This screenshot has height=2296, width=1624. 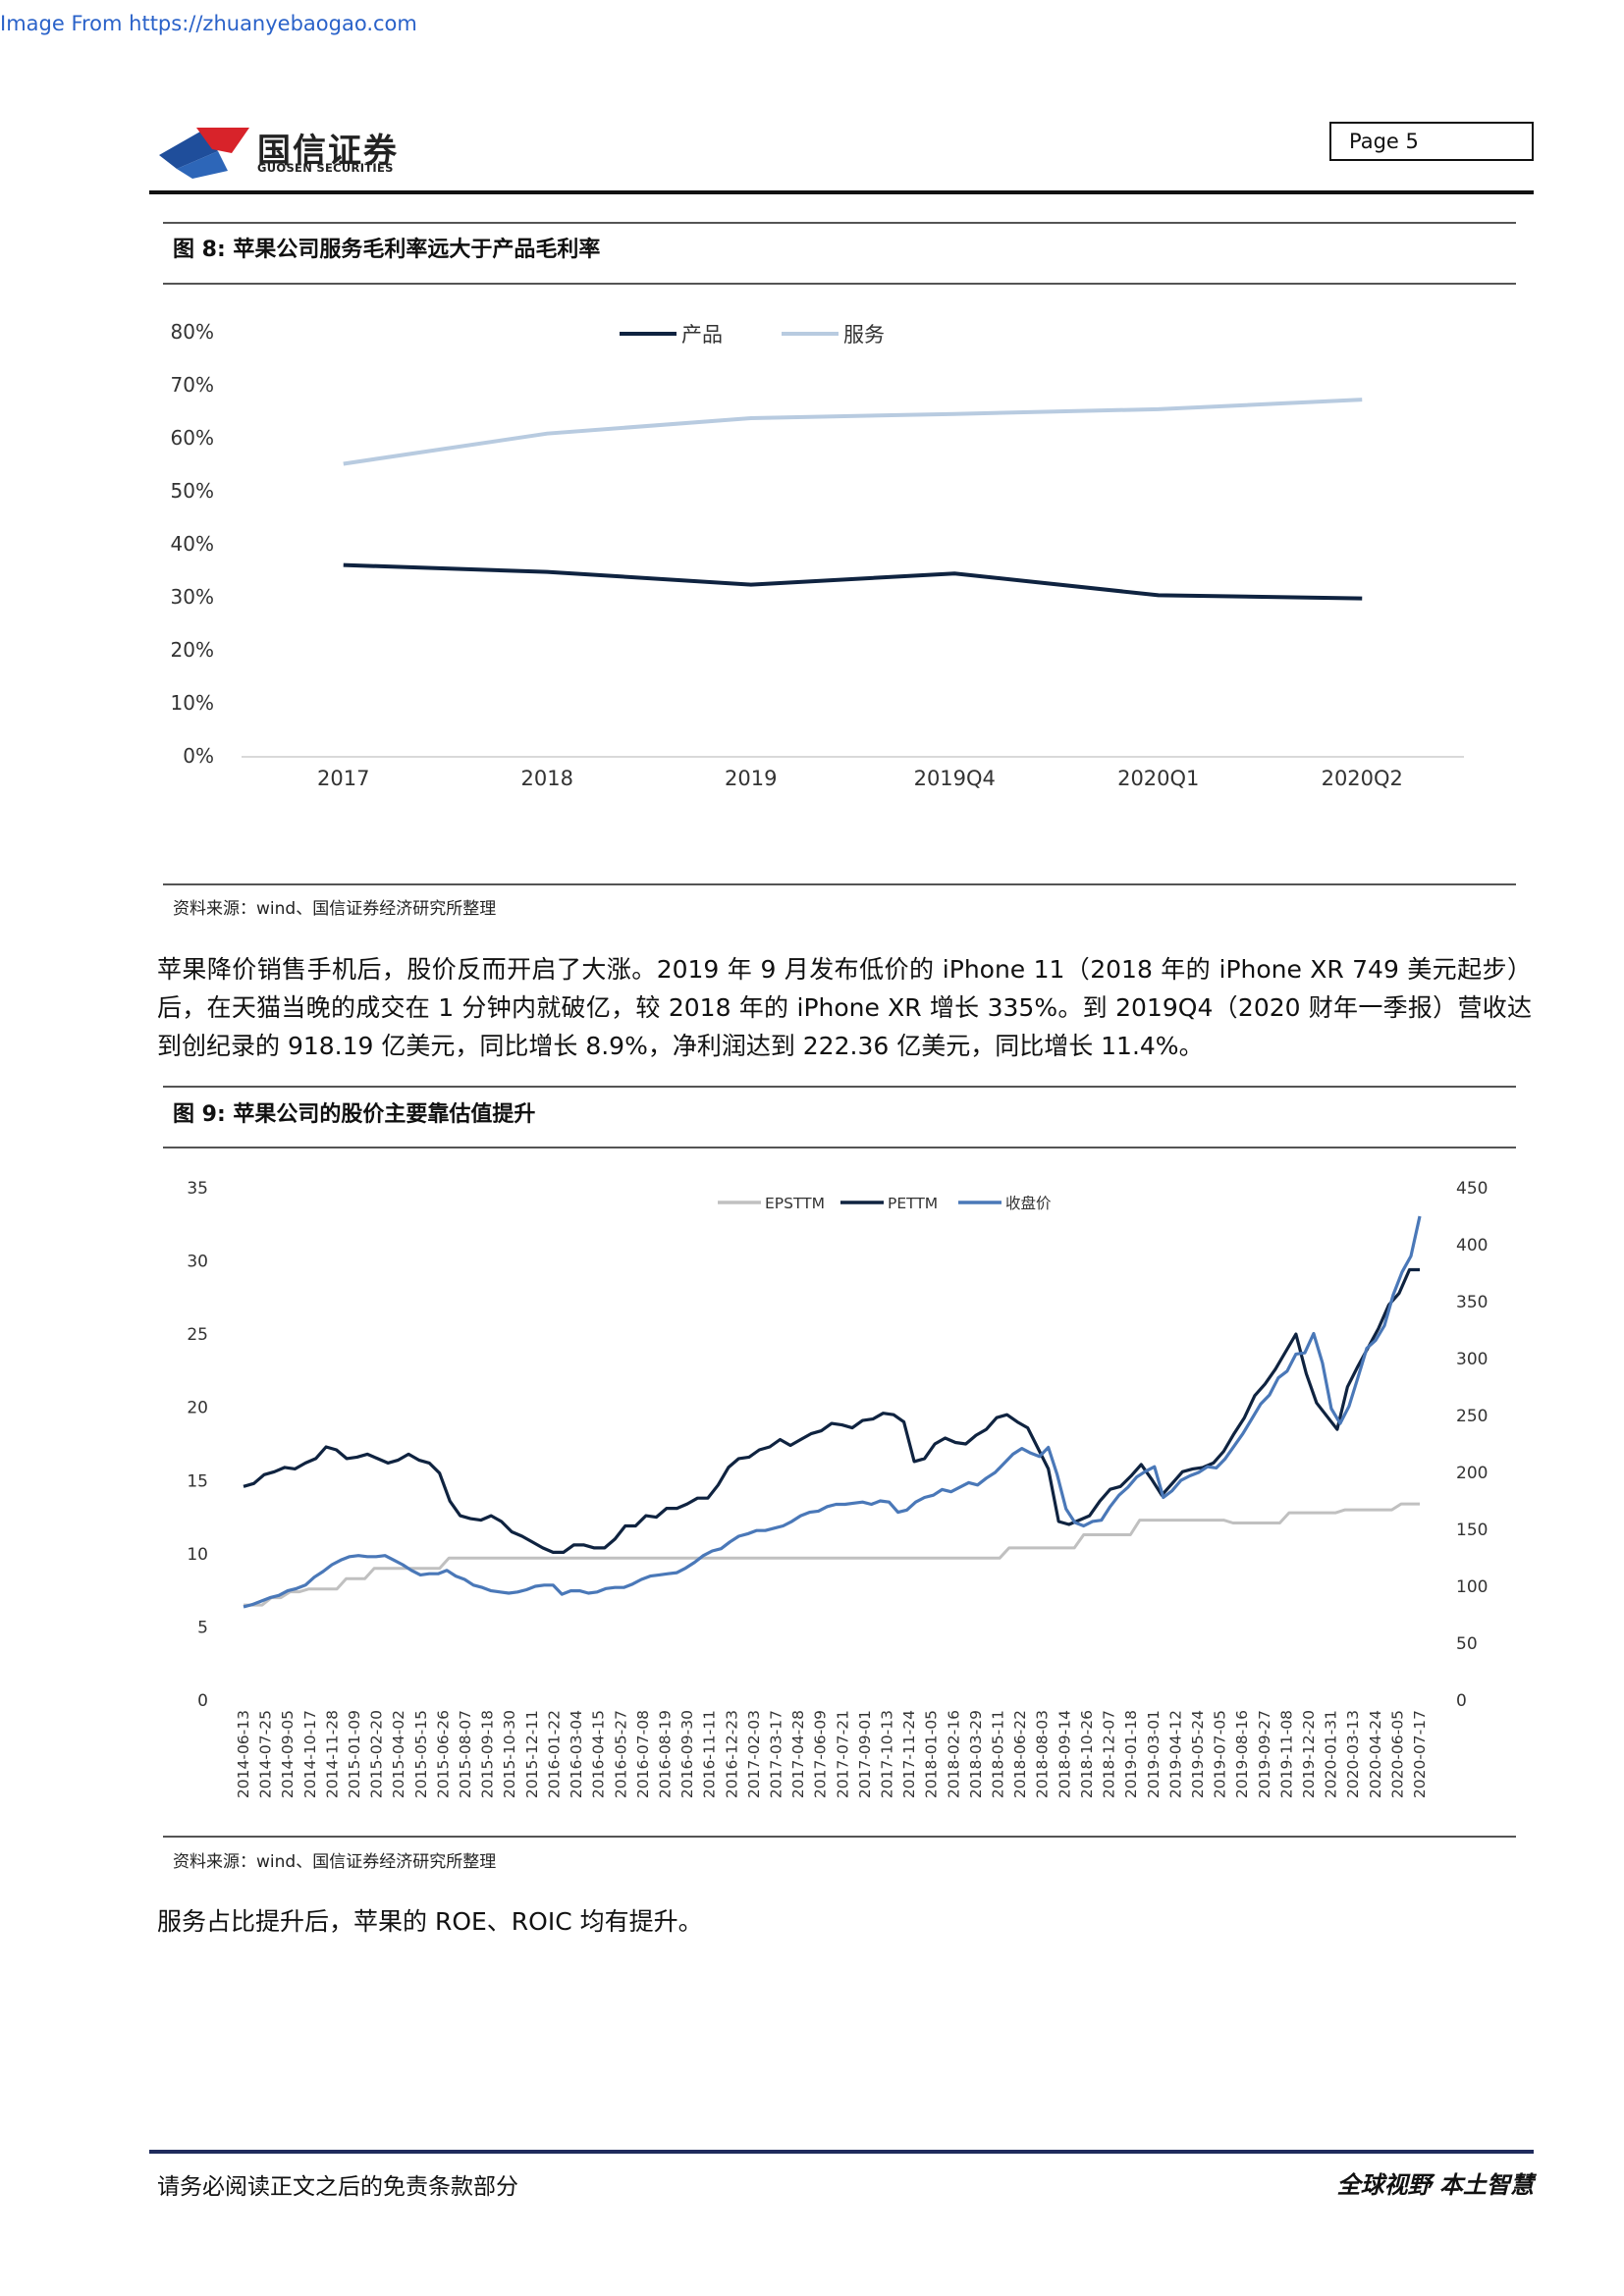 I want to click on figure9-x-tick-label: 2016-12-23, so click(x=731, y=1754).